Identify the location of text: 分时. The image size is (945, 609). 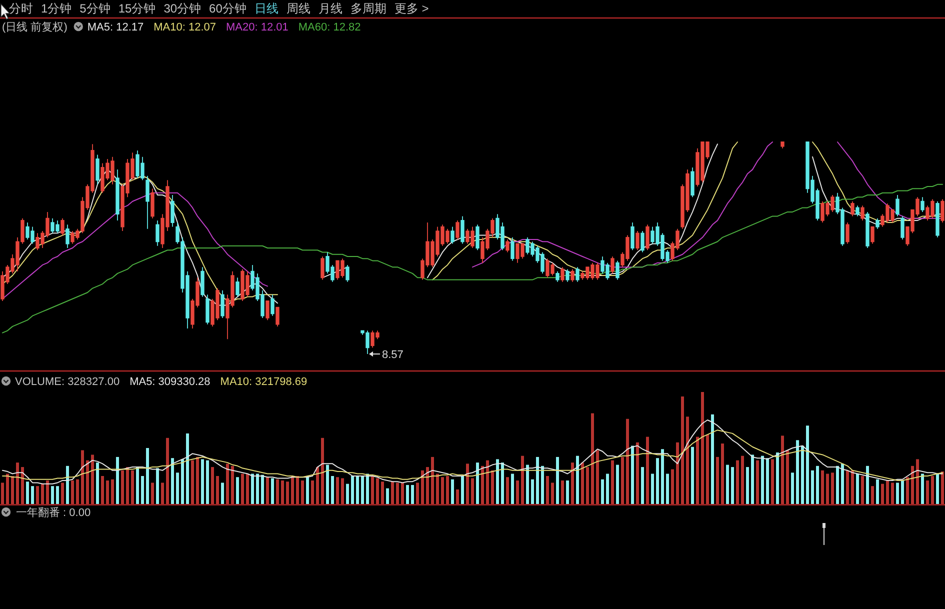
(21, 9).